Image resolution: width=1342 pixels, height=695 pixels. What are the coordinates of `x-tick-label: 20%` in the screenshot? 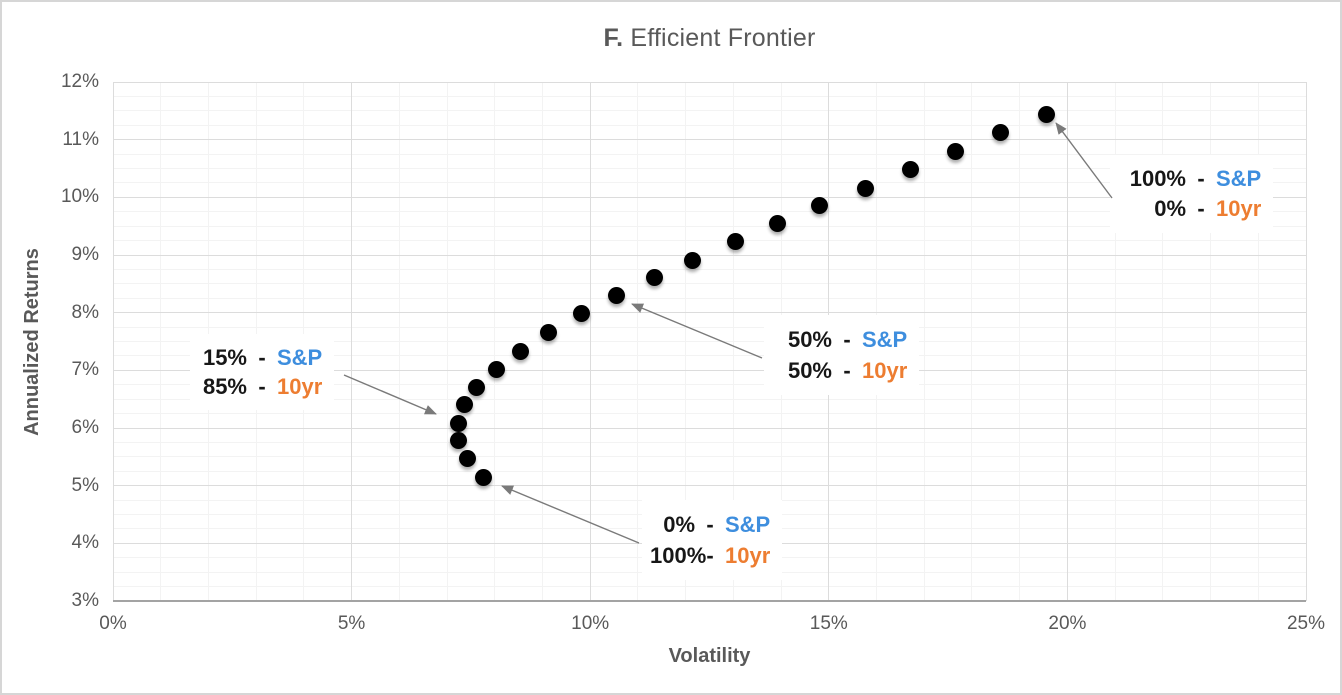 It's located at (1067, 623).